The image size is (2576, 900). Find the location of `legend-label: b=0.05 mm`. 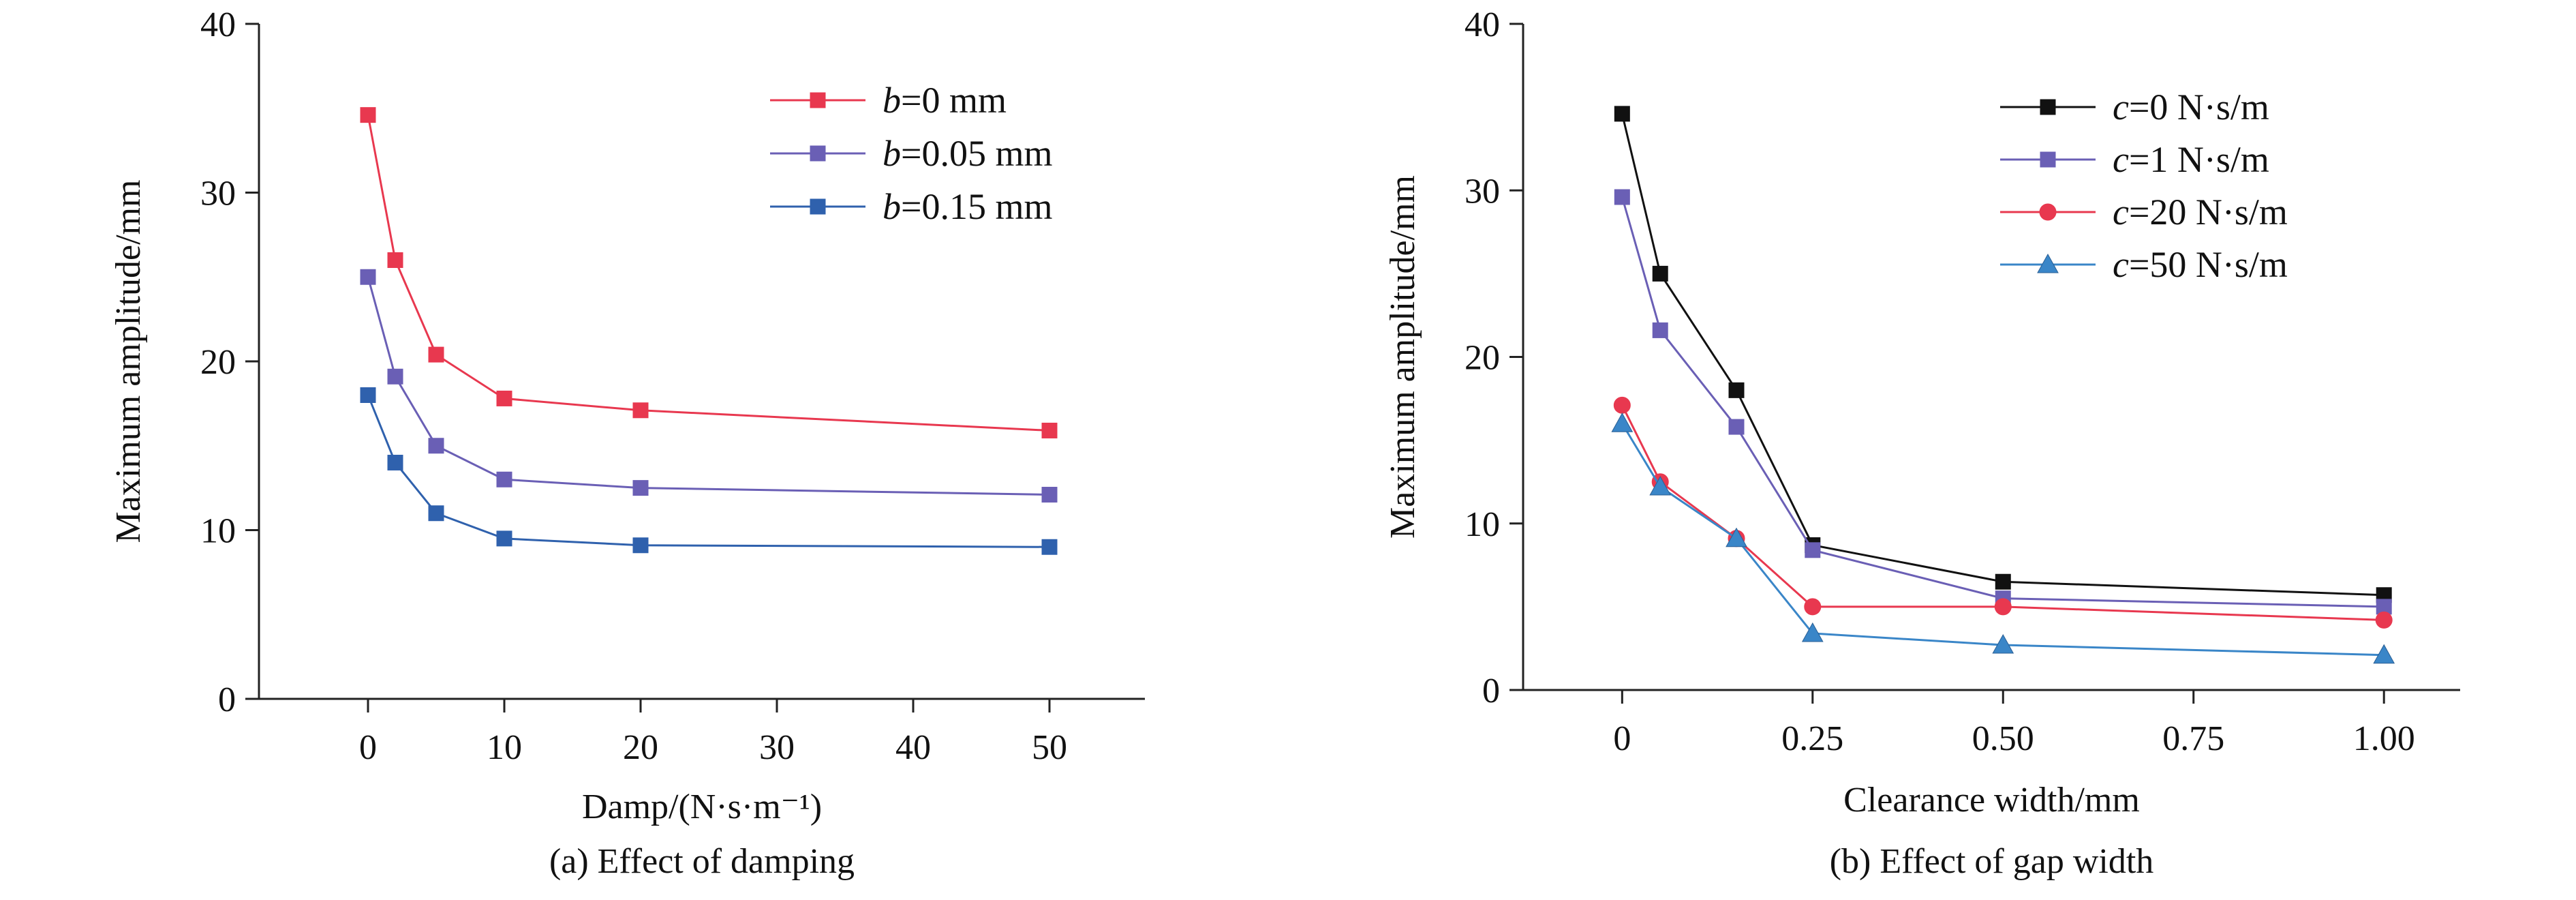

legend-label: b=0.05 mm is located at coordinates (967, 153).